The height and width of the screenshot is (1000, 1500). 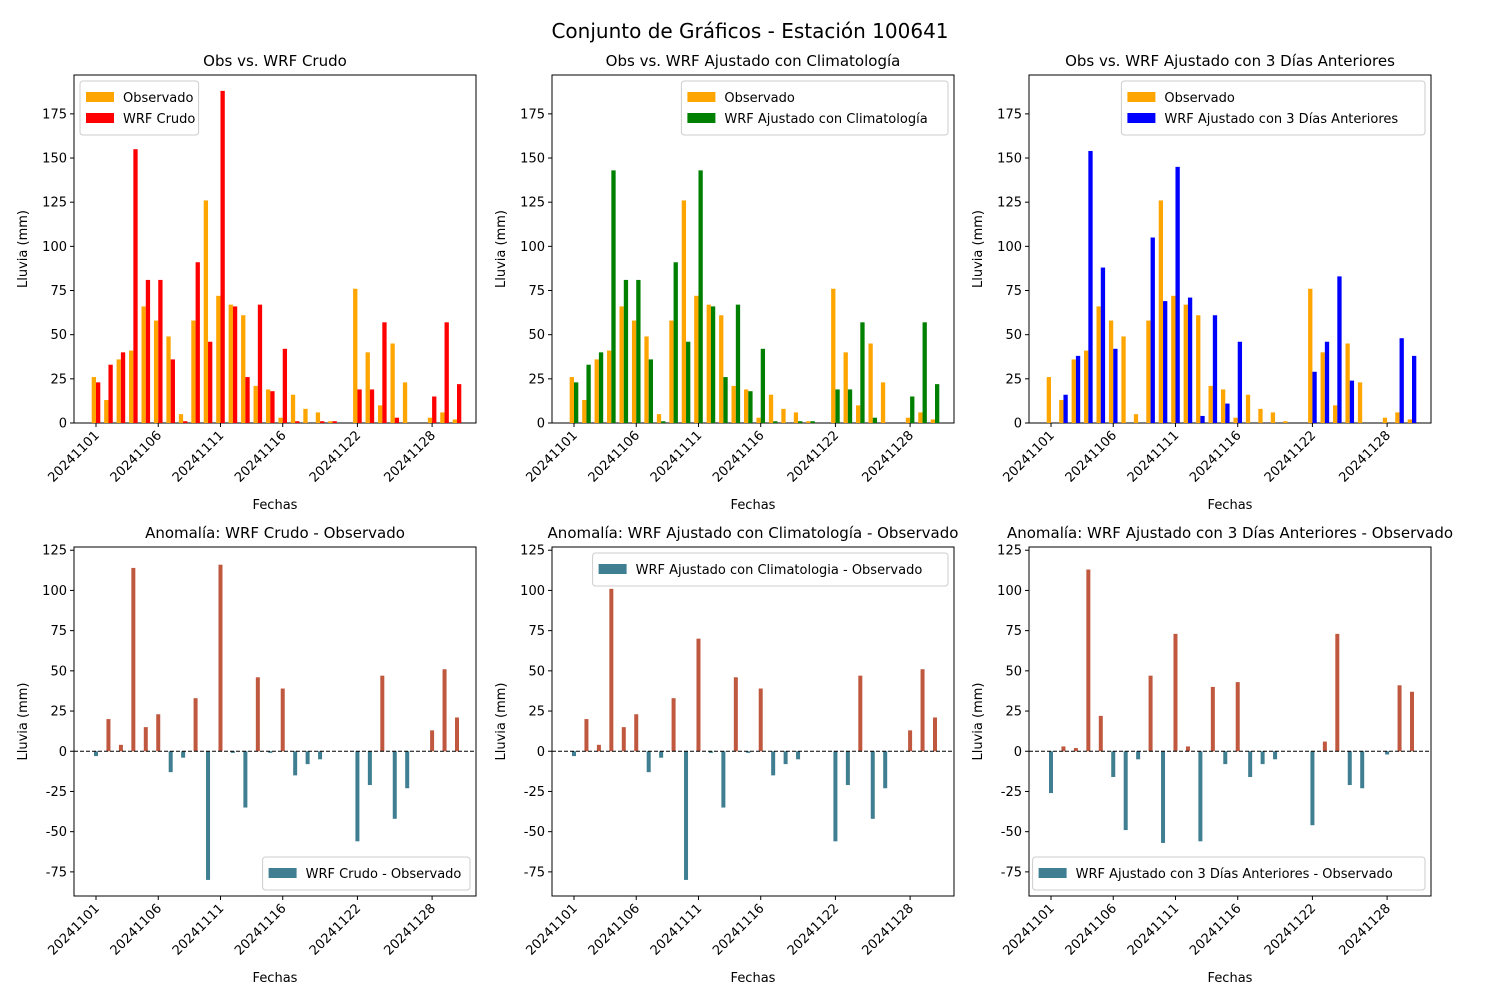 I want to click on legend-label: WRF Ajustado con Climatología, so click(x=825, y=119).